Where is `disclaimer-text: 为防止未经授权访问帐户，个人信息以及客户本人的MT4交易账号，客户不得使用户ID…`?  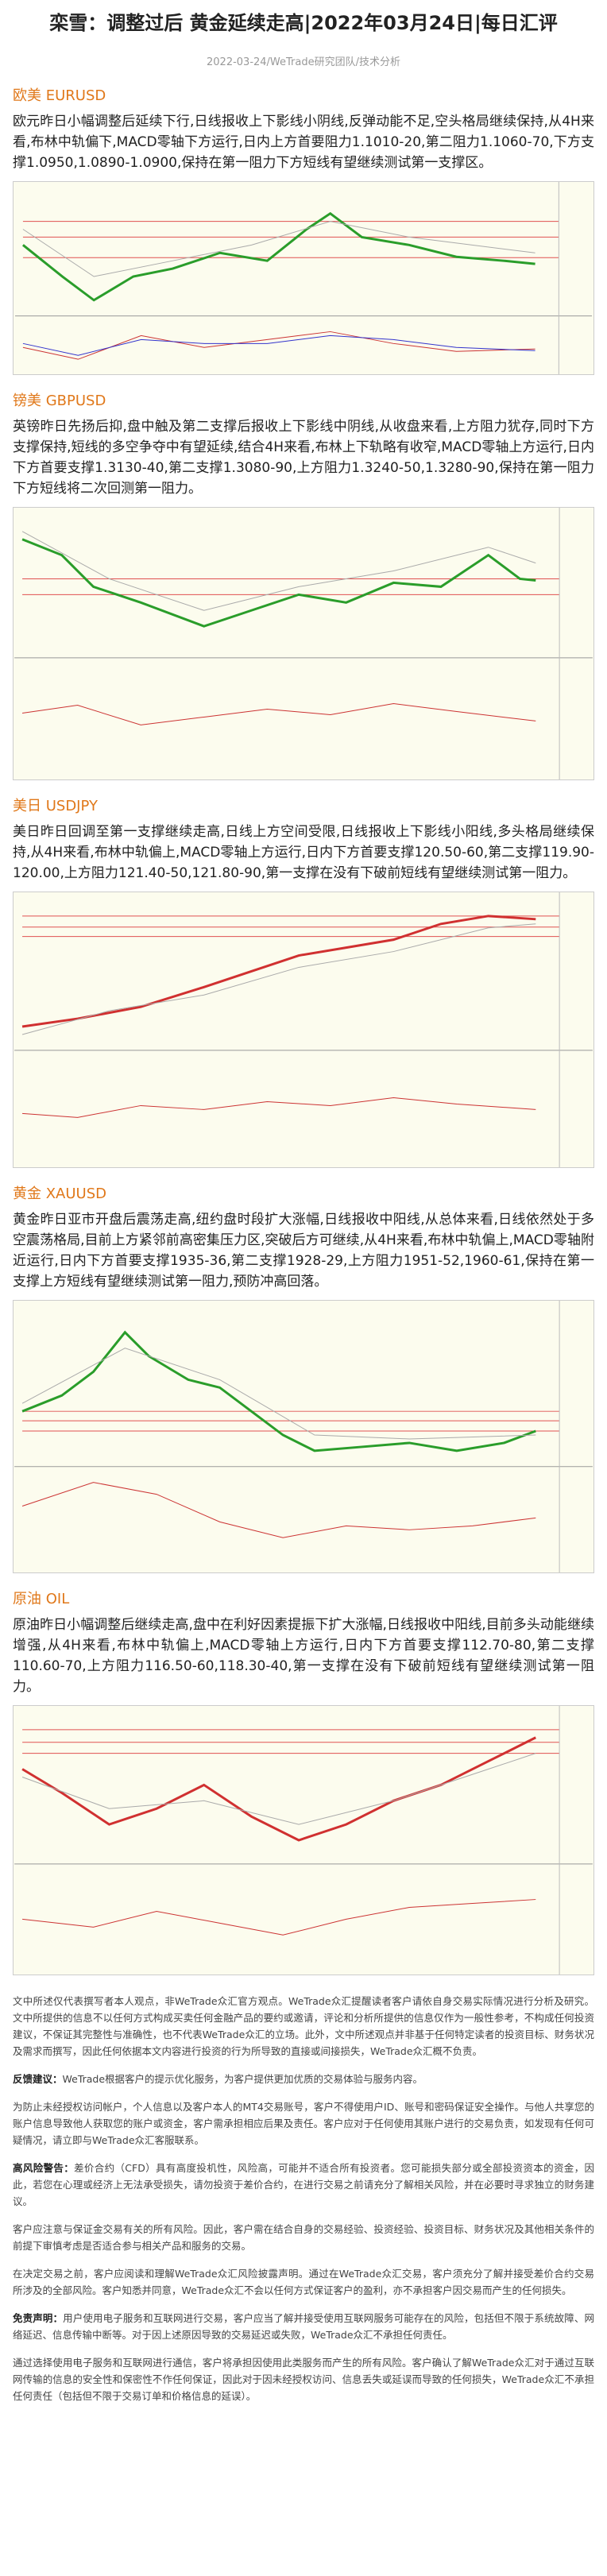
disclaimer-text: 为防止未经授权访问帐户，个人信息以及客户本人的MT4交易账号，客户不得使用户ID… is located at coordinates (303, 2123).